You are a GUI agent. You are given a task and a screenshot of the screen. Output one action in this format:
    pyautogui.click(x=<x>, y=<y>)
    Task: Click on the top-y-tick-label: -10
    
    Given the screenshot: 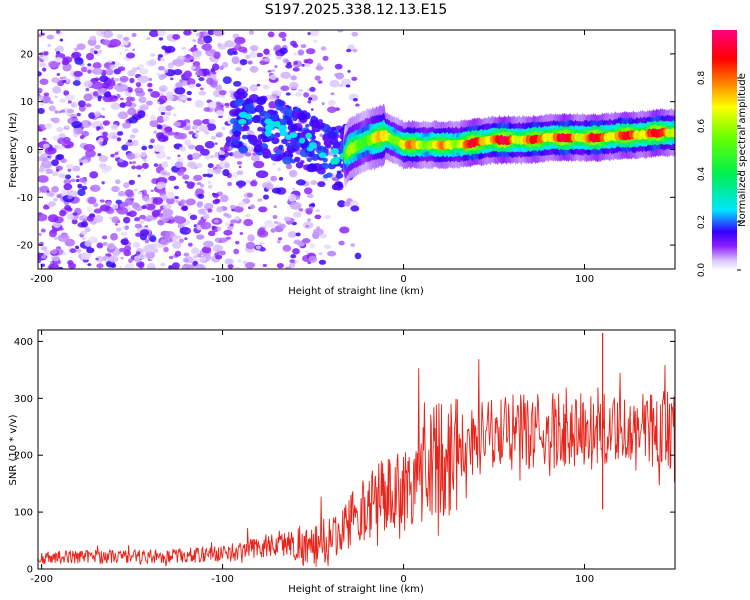 What is the action you would take?
    pyautogui.click(x=25, y=198)
    